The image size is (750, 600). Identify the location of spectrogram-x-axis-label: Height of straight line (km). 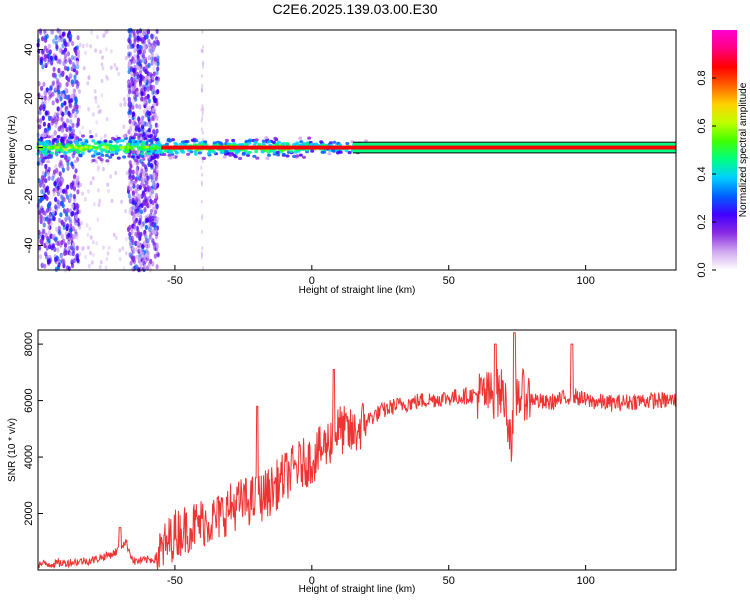
(357, 290).